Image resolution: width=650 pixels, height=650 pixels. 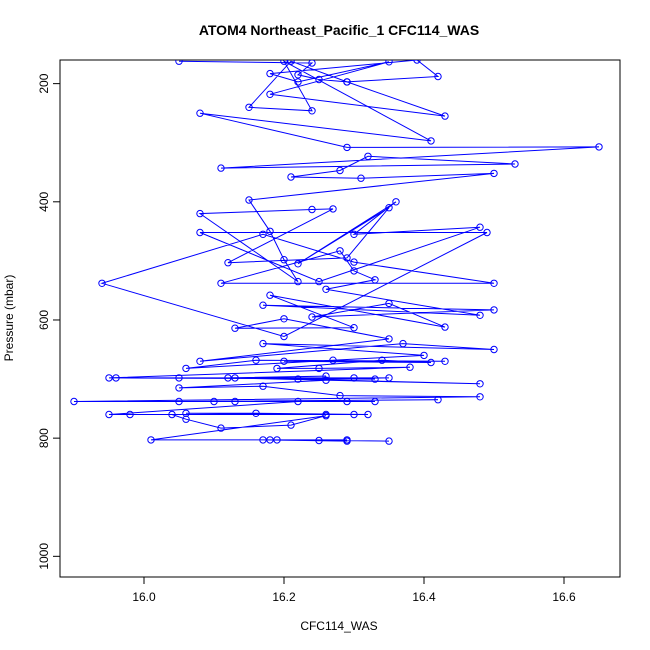 I want to click on y-axis: 200 400 600 800 1000, so click(x=48, y=321).